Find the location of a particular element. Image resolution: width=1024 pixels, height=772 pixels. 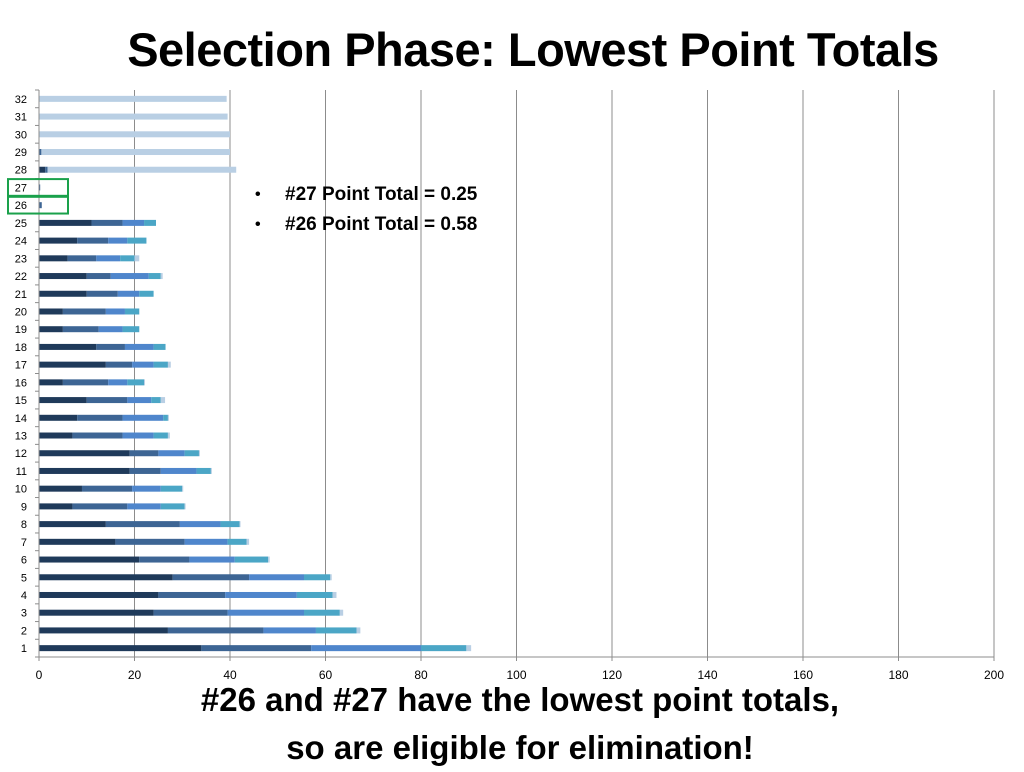

y-tick-label: 11 is located at coordinates (21, 472).